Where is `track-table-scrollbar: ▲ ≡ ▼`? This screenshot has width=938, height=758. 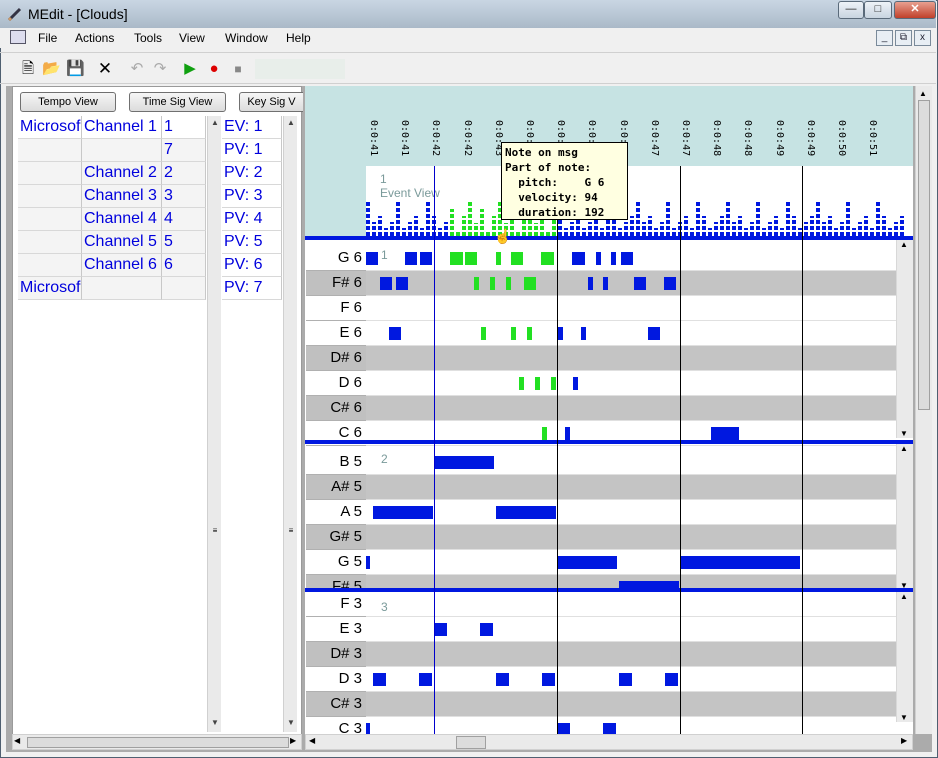 track-table-scrollbar: ▲ ≡ ▼ is located at coordinates (214, 424).